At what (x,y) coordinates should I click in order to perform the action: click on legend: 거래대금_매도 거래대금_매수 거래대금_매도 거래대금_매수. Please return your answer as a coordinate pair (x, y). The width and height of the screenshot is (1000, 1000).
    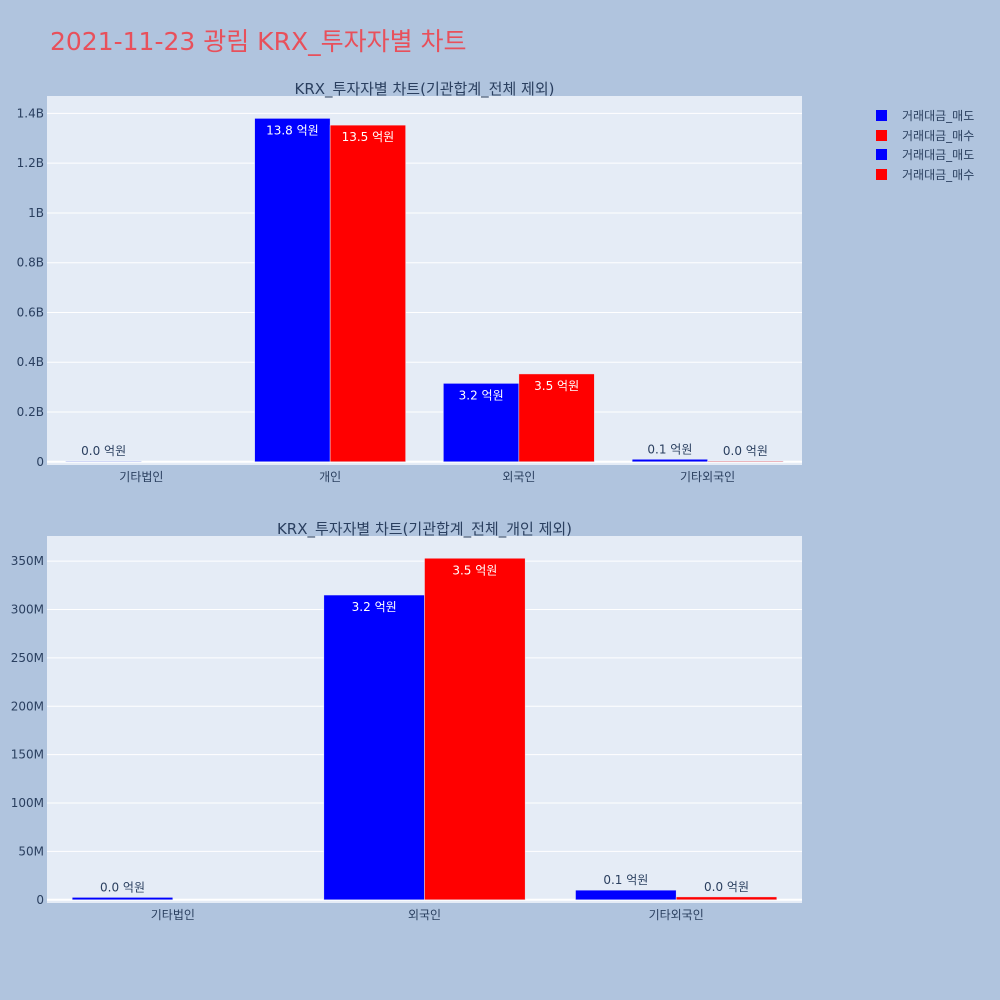
    Looking at the image, I should click on (925, 145).